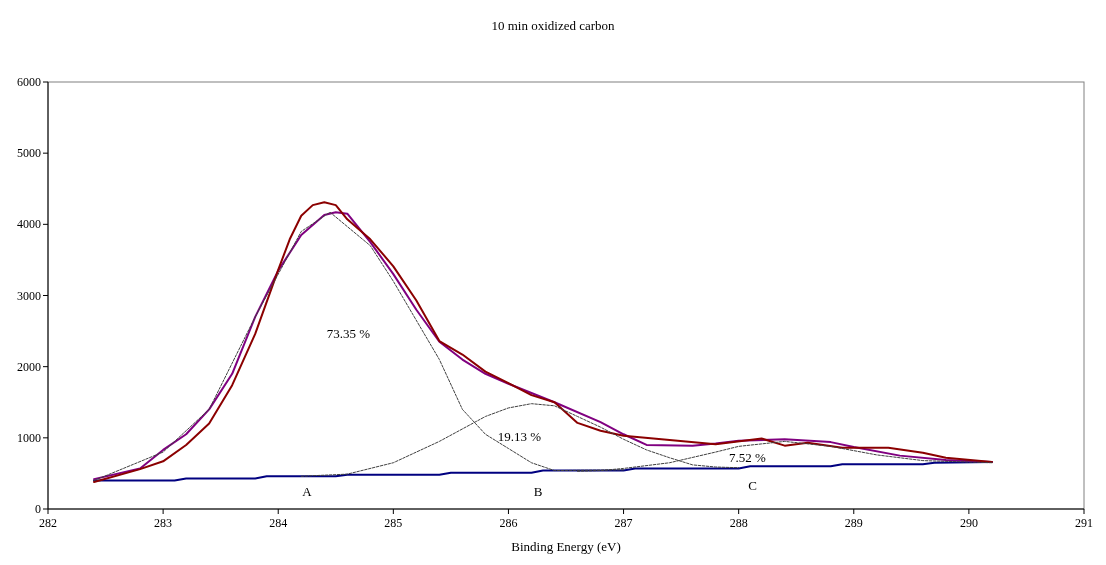 This screenshot has width=1106, height=565. What do you see at coordinates (538, 492) in the screenshot?
I see `annotation: B` at bounding box center [538, 492].